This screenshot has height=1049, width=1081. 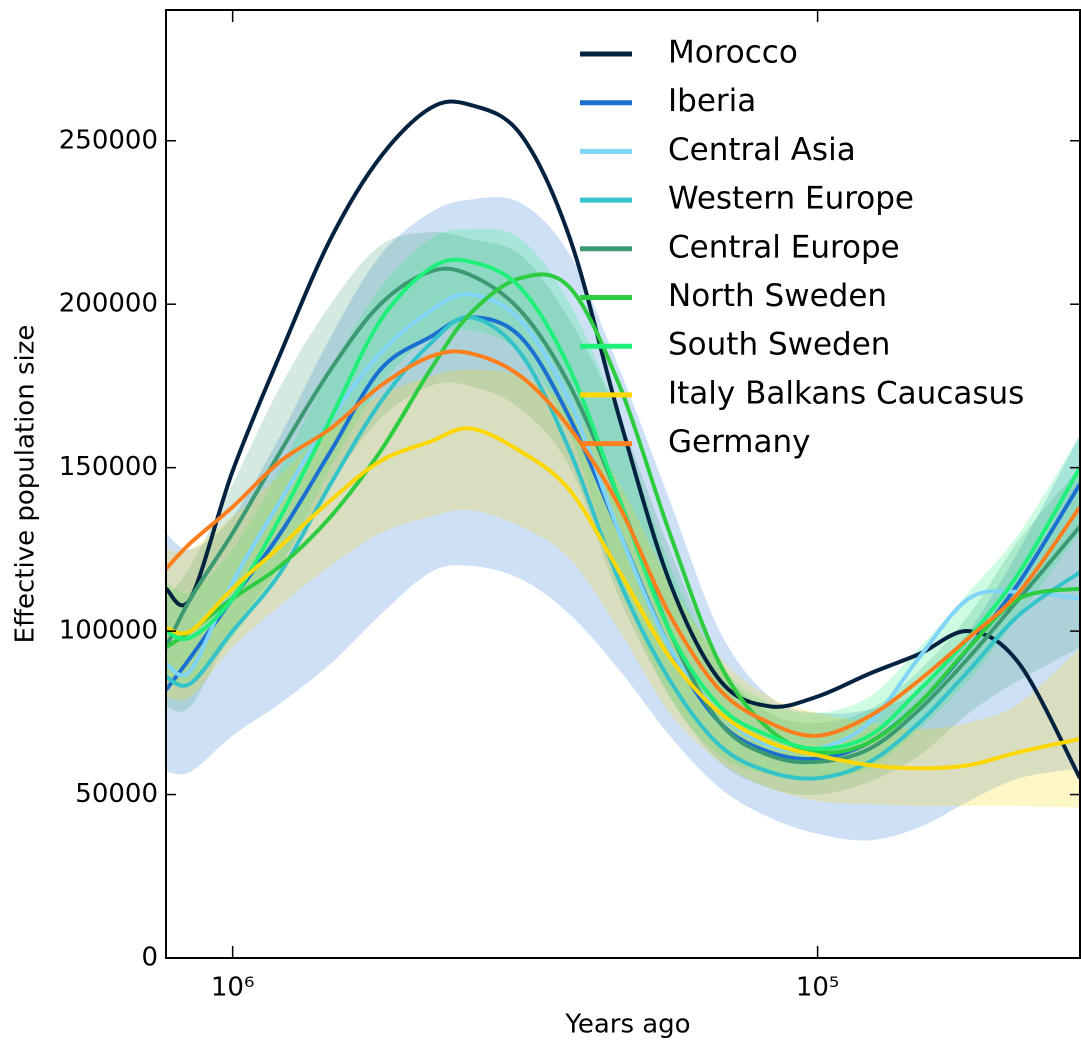 What do you see at coordinates (149, 958) in the screenshot?
I see `y-tick-label: 0` at bounding box center [149, 958].